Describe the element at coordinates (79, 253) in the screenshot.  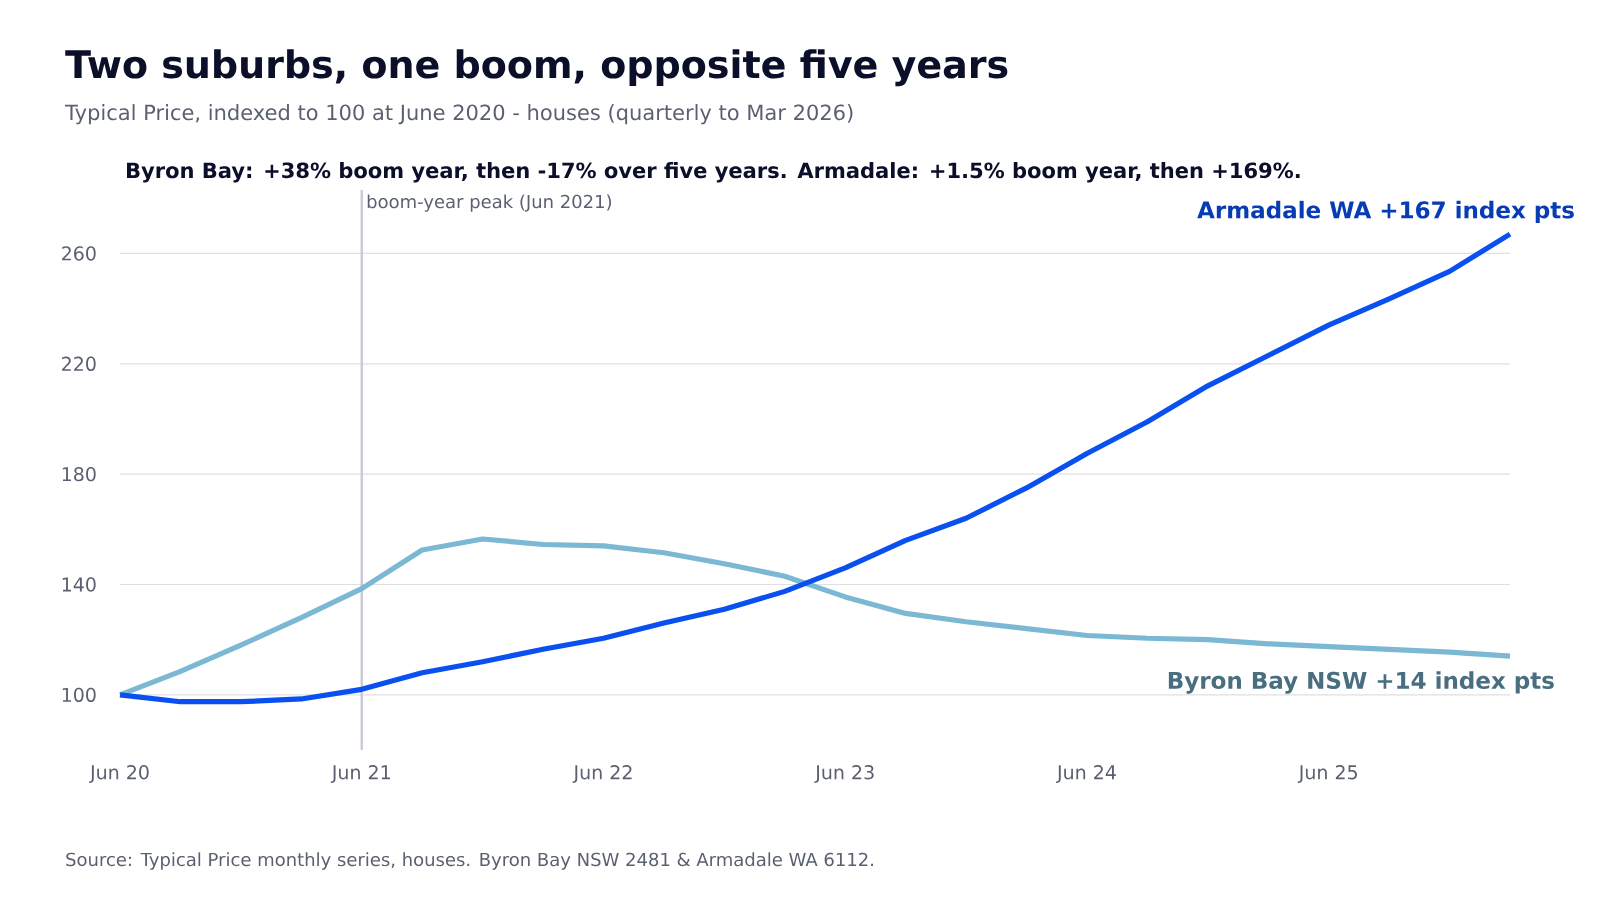
I see `y-tick-label: 260` at that location.